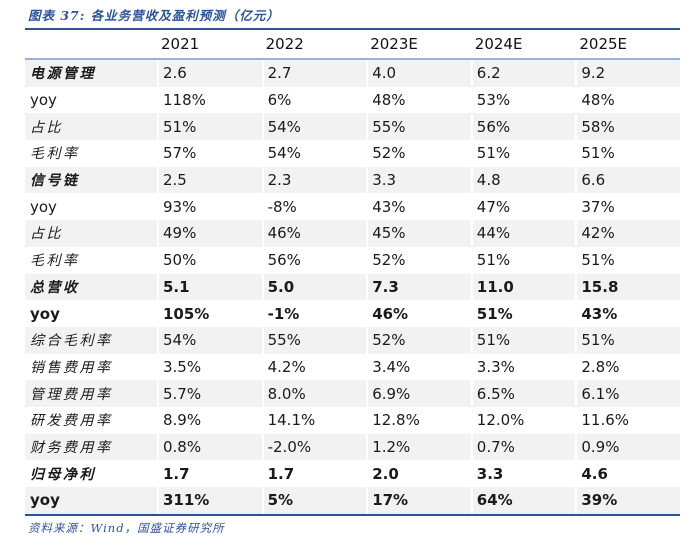  I want to click on table-row: 归母净利 1.7 1.7 2.0 3.3 4.6, so click(352, 473).